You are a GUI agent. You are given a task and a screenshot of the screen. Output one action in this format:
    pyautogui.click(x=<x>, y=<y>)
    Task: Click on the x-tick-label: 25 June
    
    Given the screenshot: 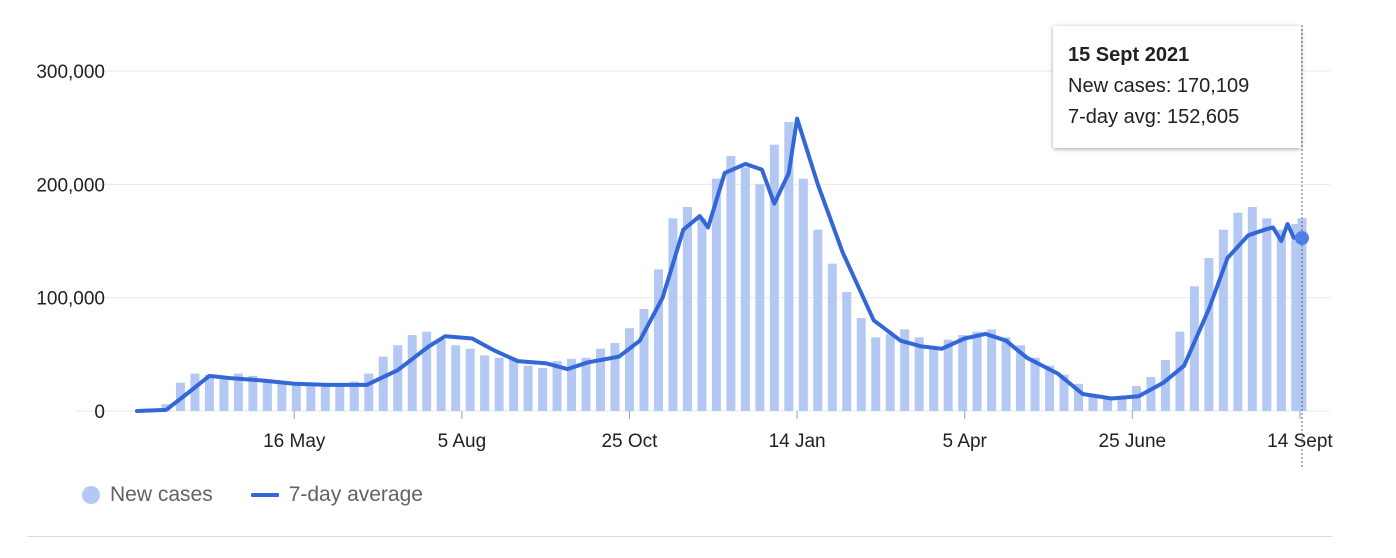 What is the action you would take?
    pyautogui.click(x=1133, y=441)
    